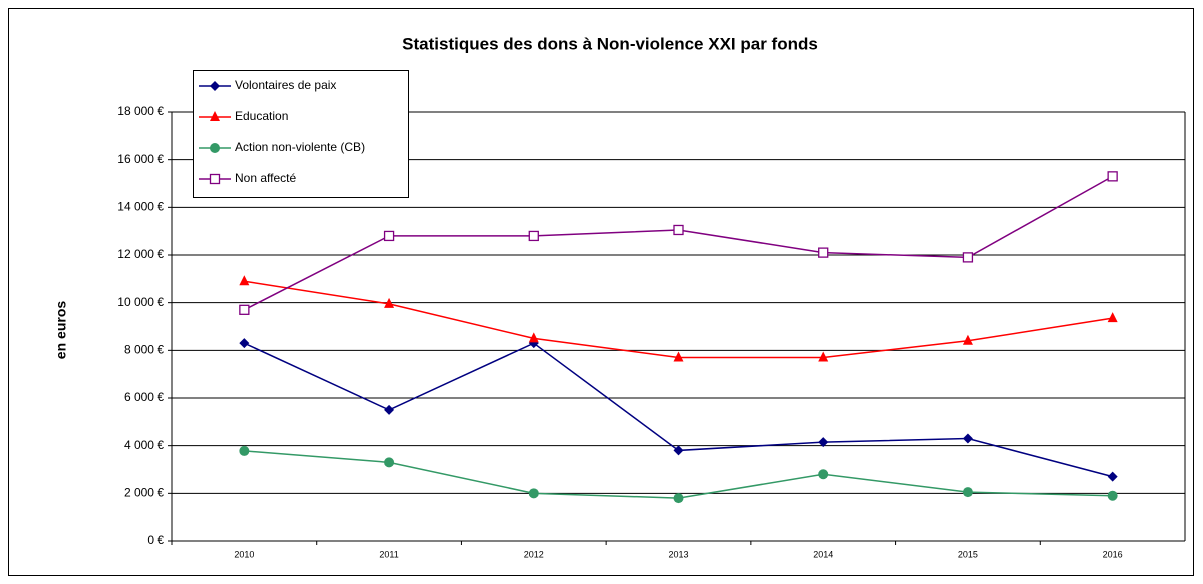  What do you see at coordinates (285, 85) in the screenshot?
I see `legend-label: Volontaires de paix` at bounding box center [285, 85].